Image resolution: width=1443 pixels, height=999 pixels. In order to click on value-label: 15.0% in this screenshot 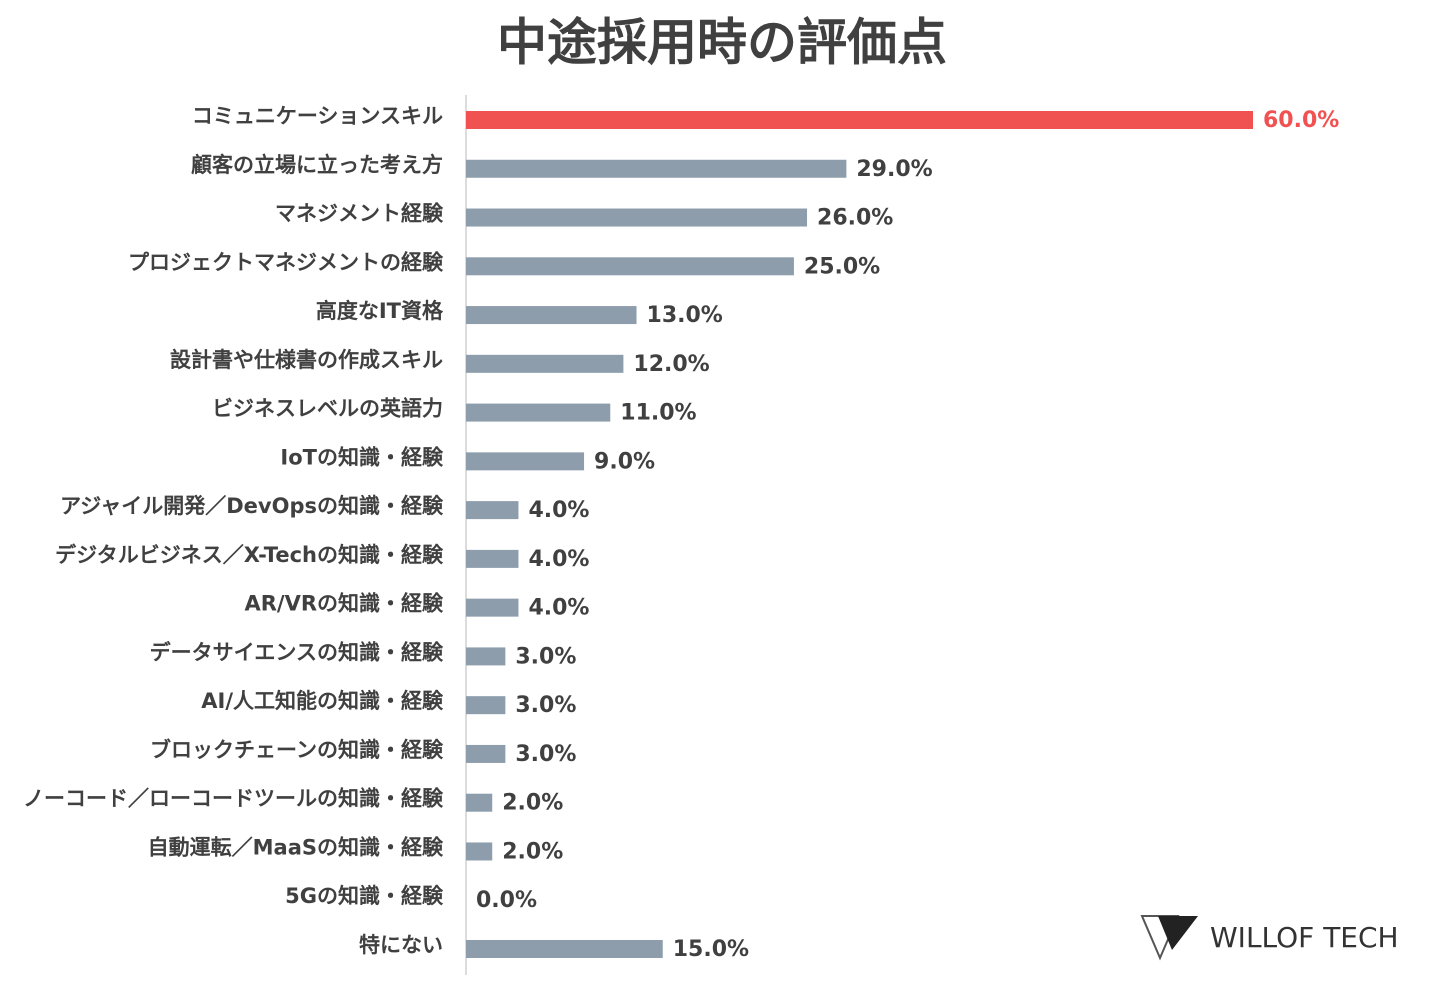, I will do `click(711, 949)`.